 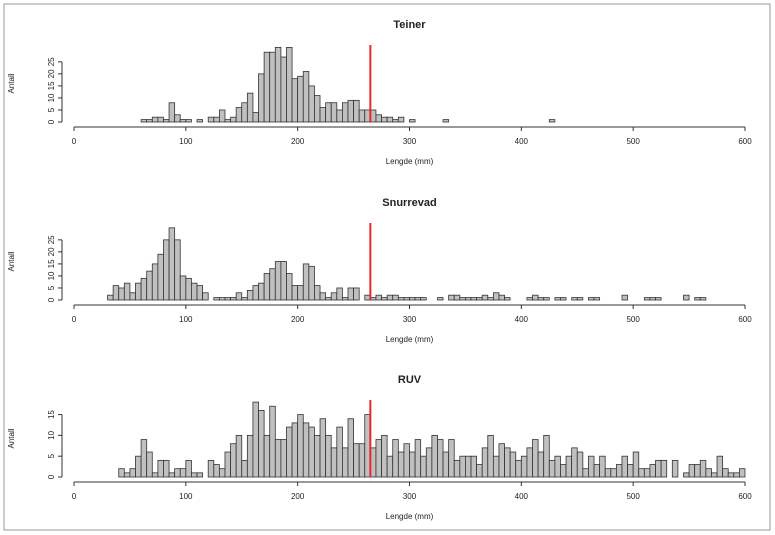 What do you see at coordinates (410, 380) in the screenshot?
I see `chart-title: RUV` at bounding box center [410, 380].